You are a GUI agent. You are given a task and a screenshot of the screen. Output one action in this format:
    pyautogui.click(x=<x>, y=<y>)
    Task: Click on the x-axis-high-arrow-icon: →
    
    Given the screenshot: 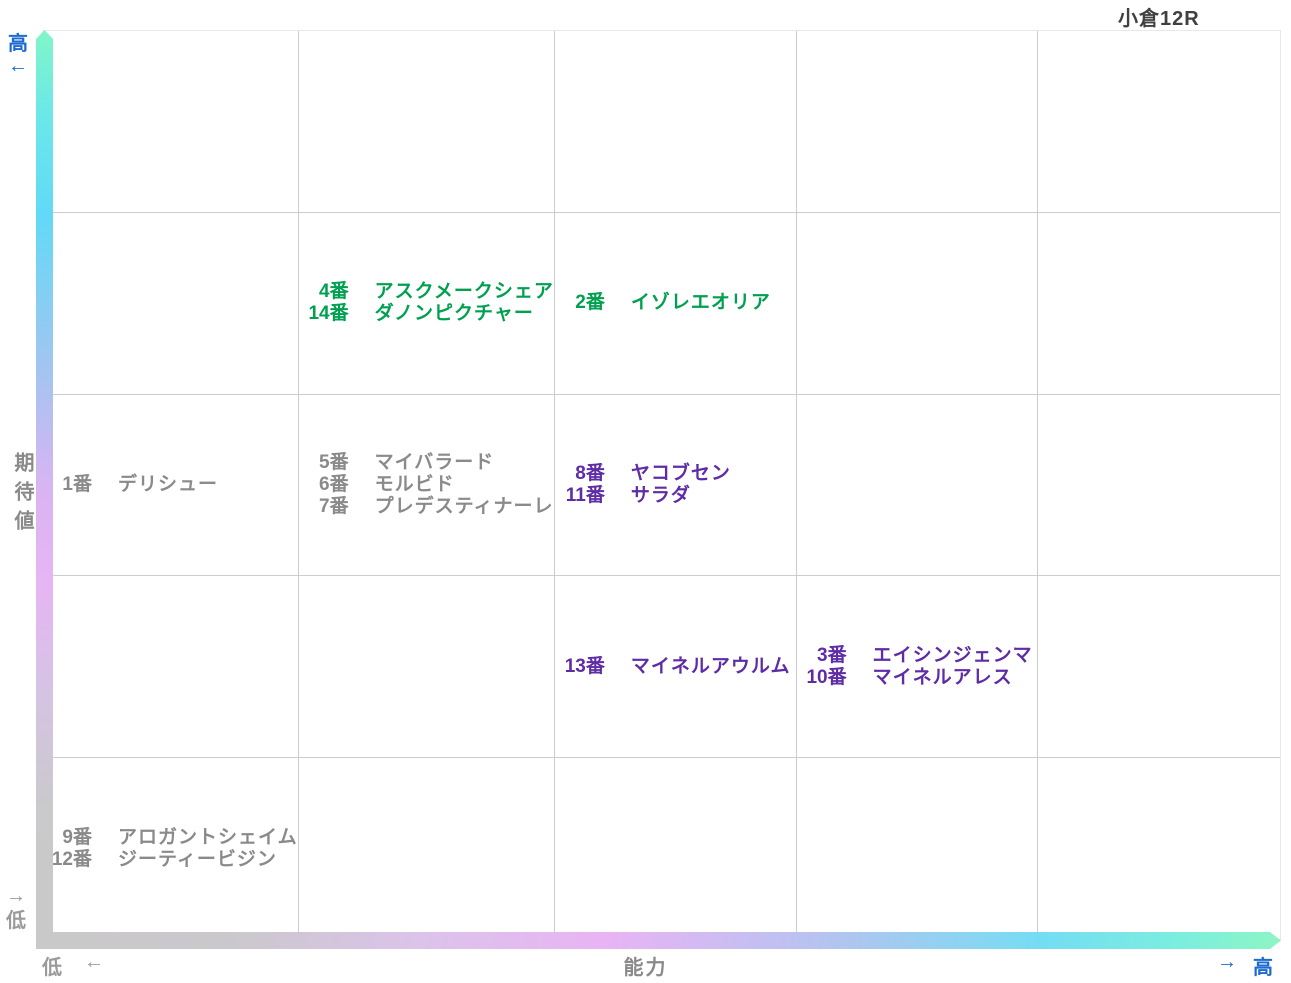 What is the action you would take?
    pyautogui.click(x=1227, y=962)
    